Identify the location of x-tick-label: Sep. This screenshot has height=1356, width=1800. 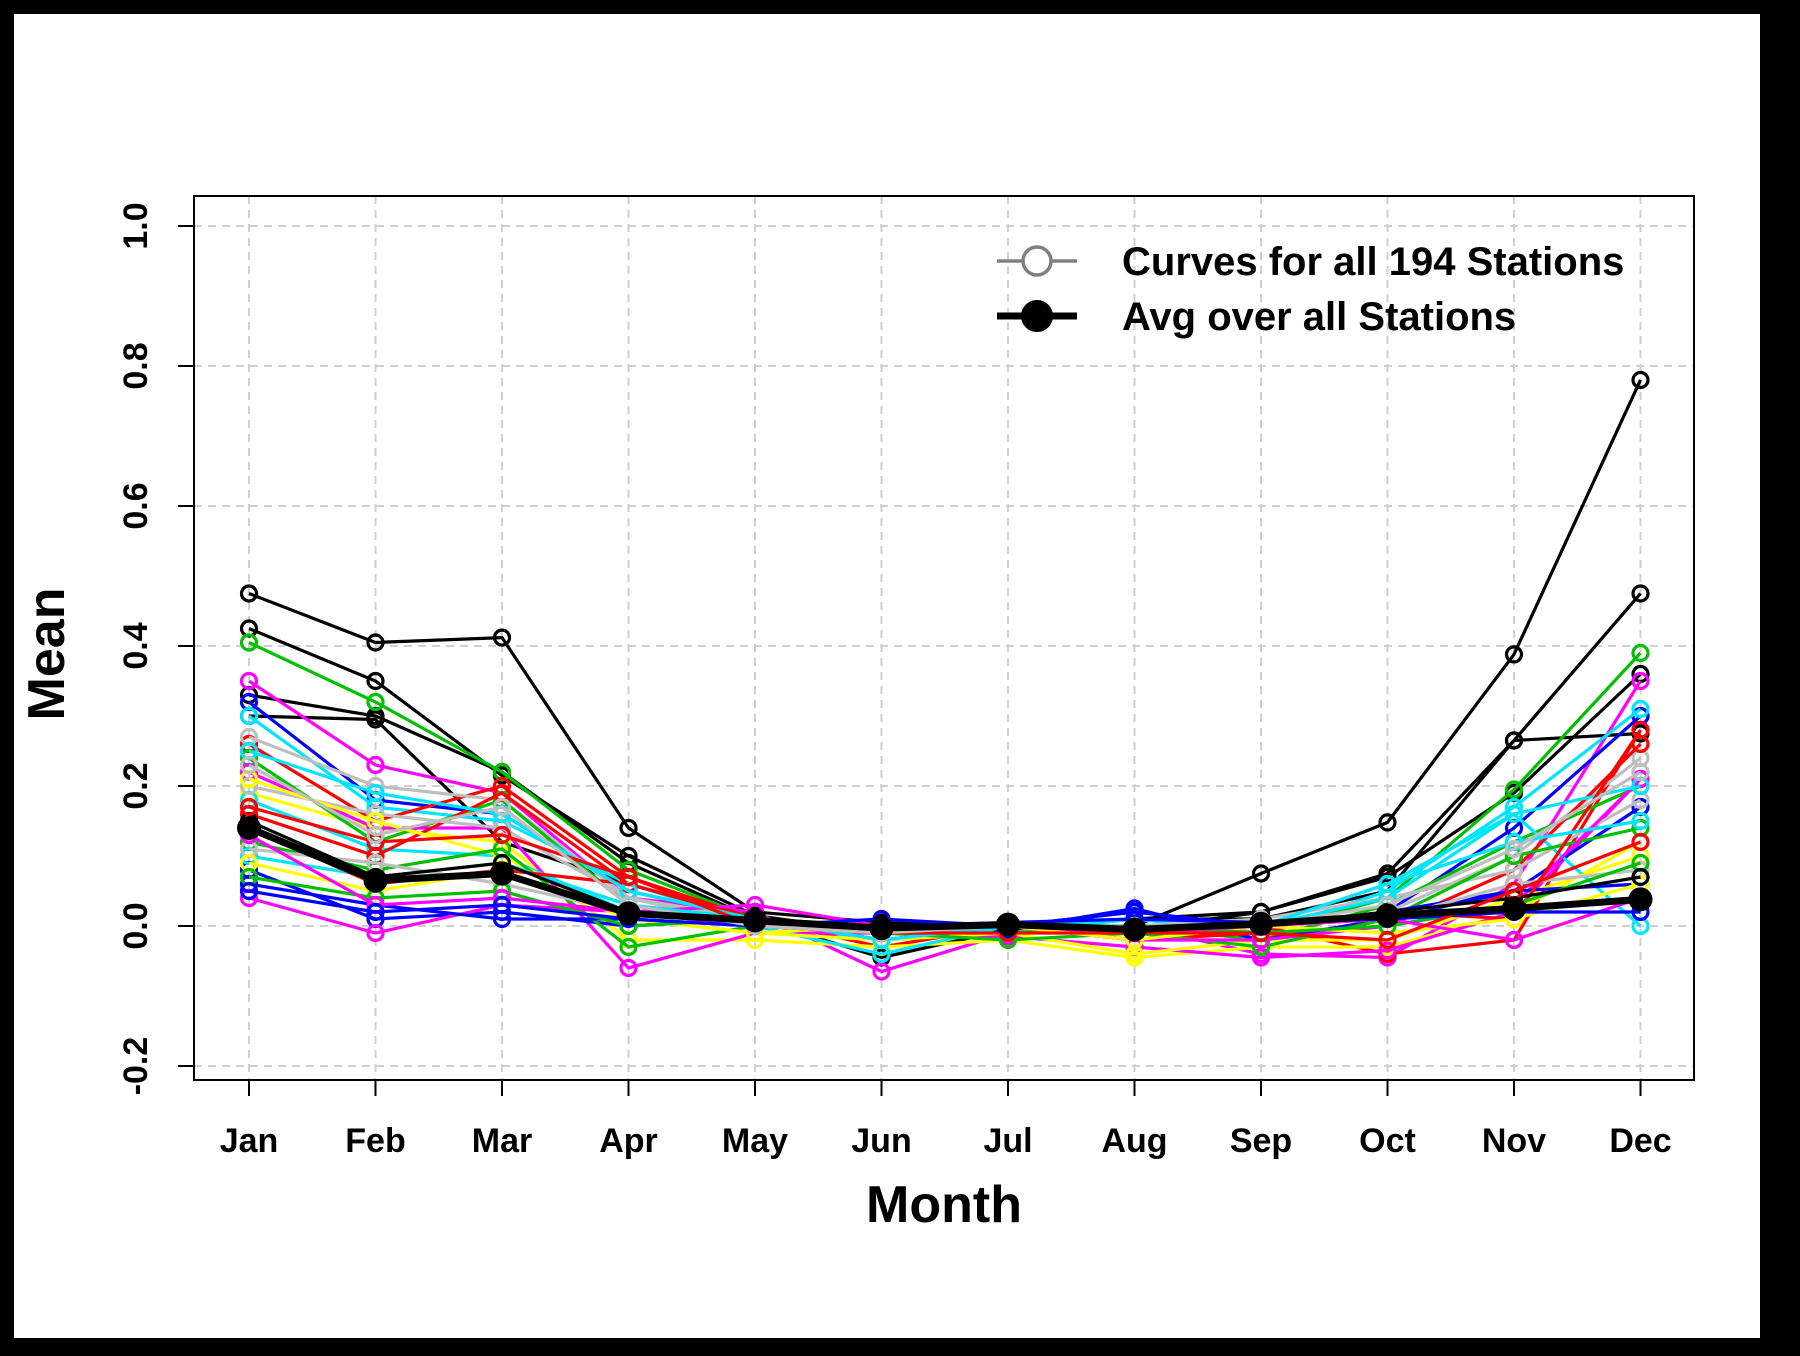
(1261, 1141).